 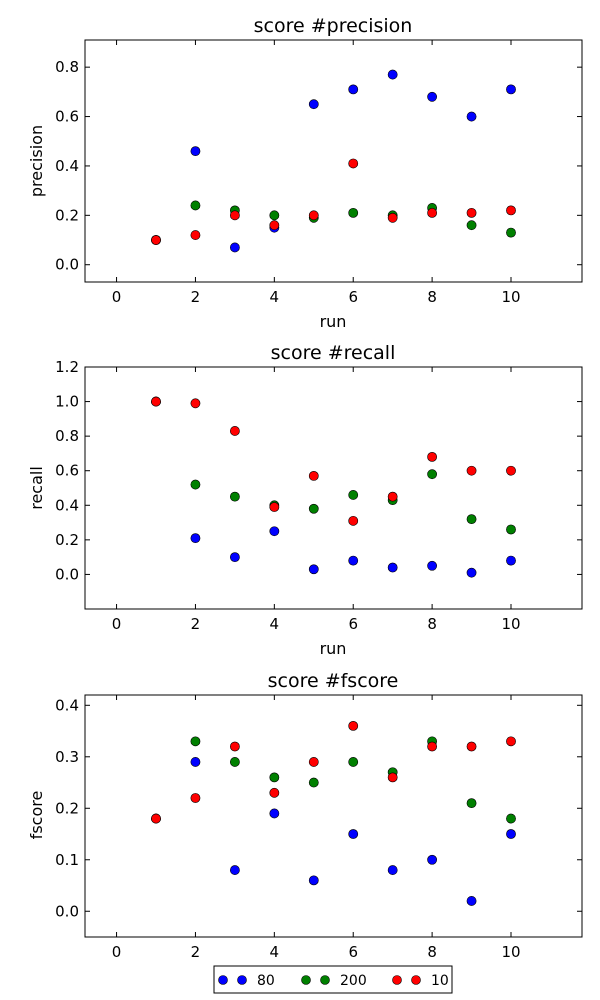 I want to click on y-axis-label-fscore: fscore, so click(x=36, y=815).